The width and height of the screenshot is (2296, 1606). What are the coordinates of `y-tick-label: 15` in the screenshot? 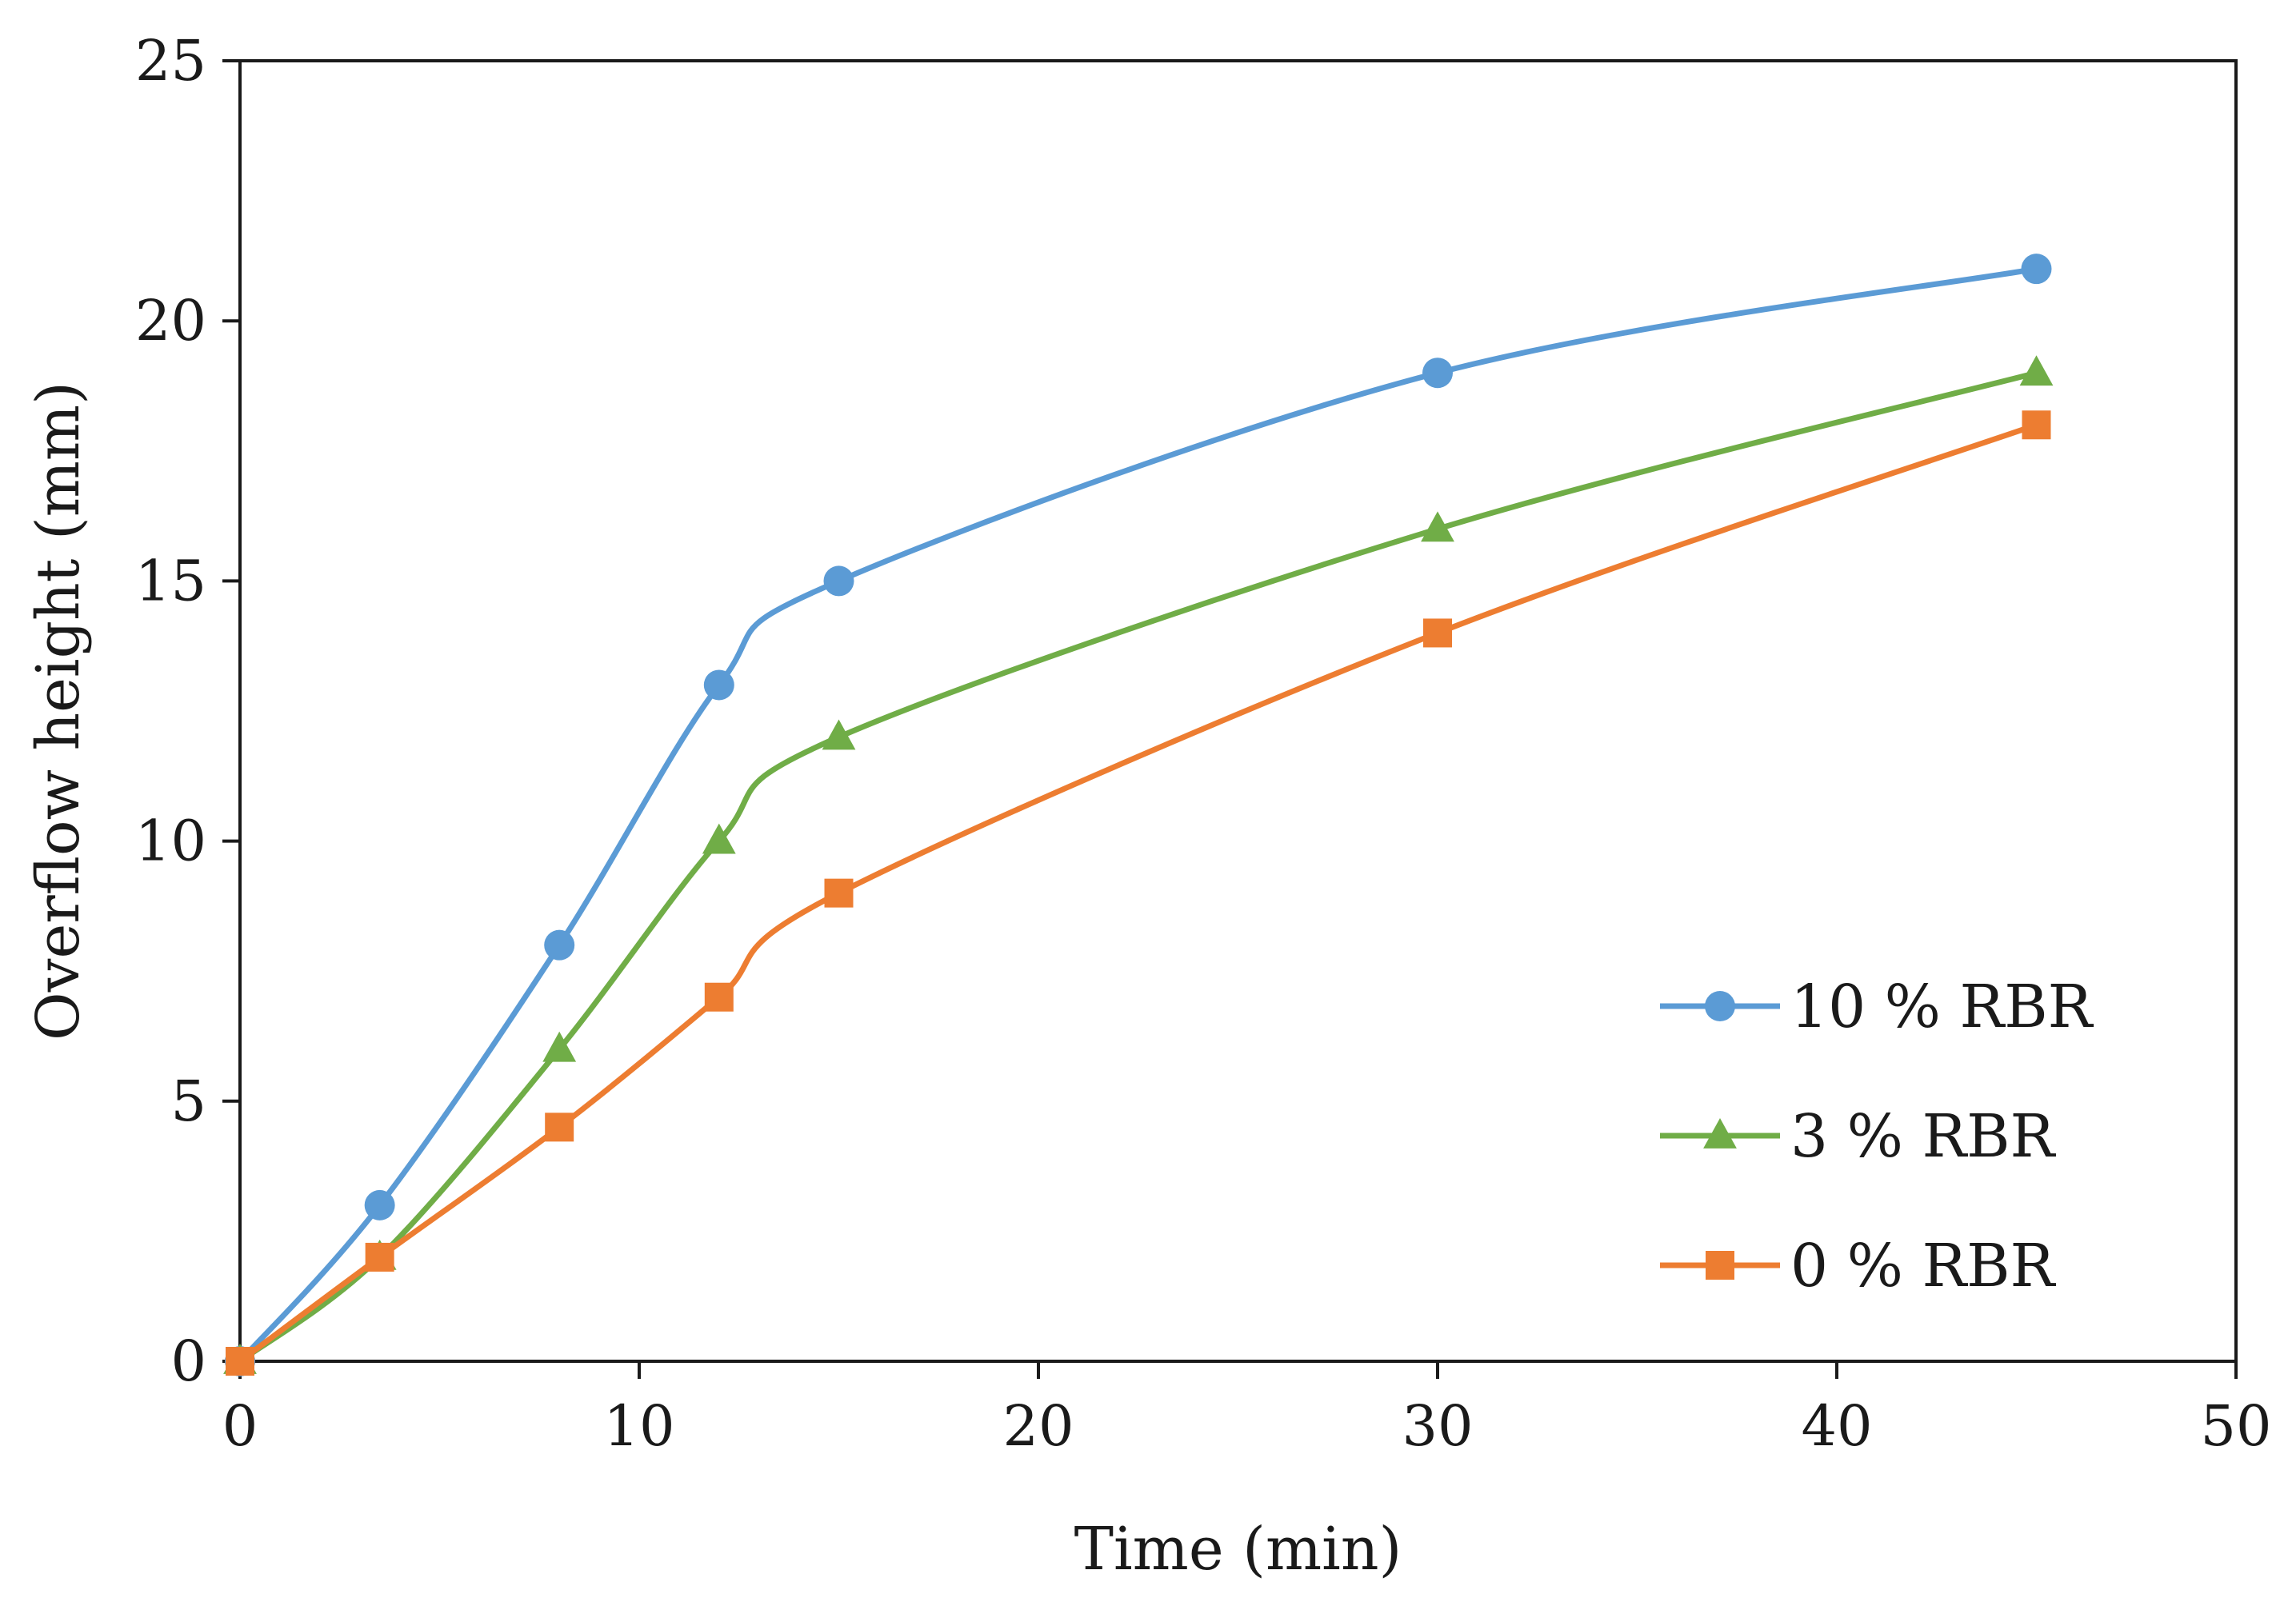 It's located at (170, 580).